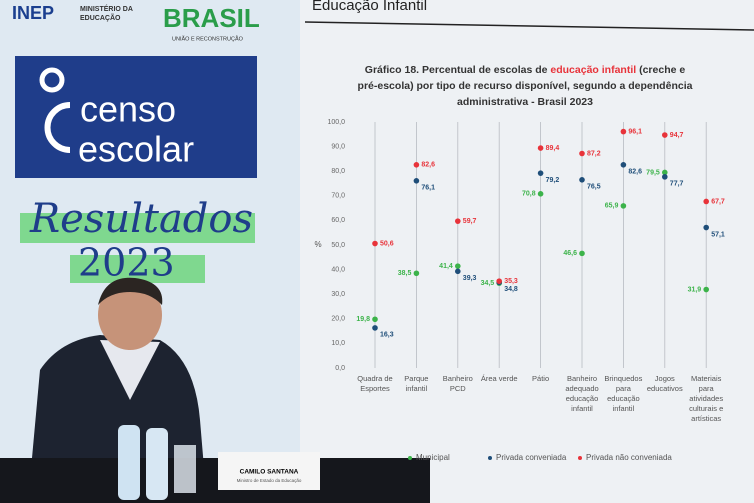 The width and height of the screenshot is (754, 503). Describe the element at coordinates (695, 289) in the screenshot. I see `data-label: 31,9` at that location.